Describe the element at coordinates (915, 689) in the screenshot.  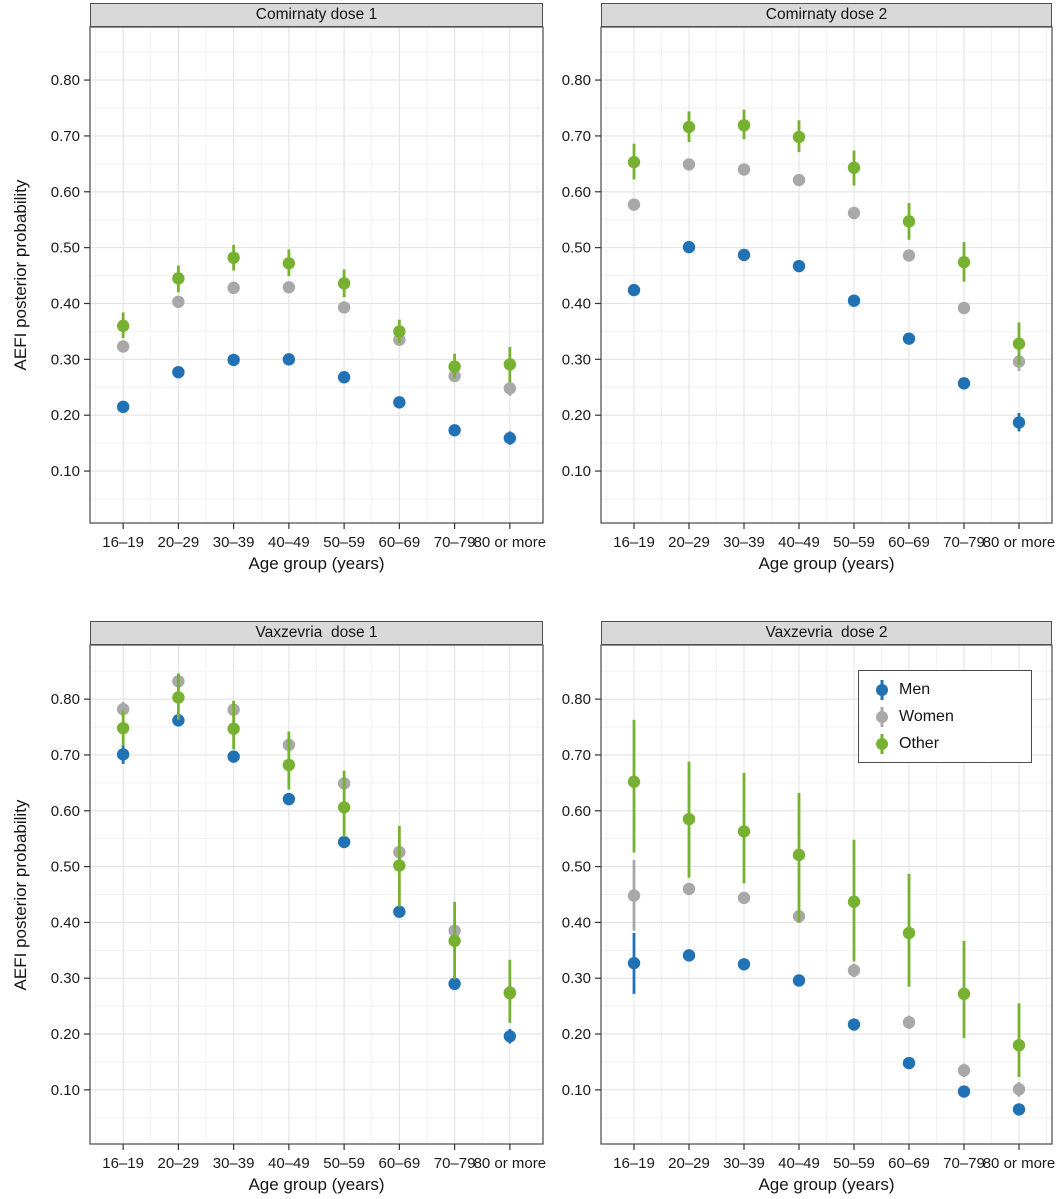
I see `legend-label: Men` at that location.